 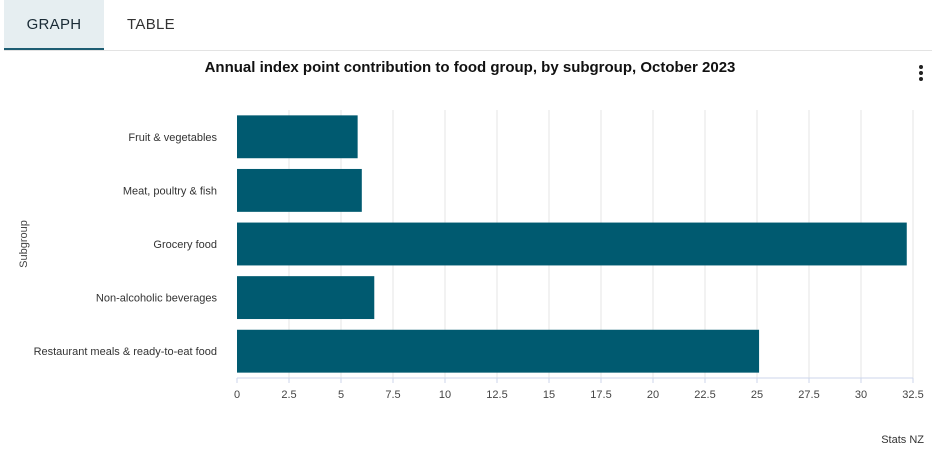 What do you see at coordinates (757, 395) in the screenshot?
I see `x-tick-label: 25` at bounding box center [757, 395].